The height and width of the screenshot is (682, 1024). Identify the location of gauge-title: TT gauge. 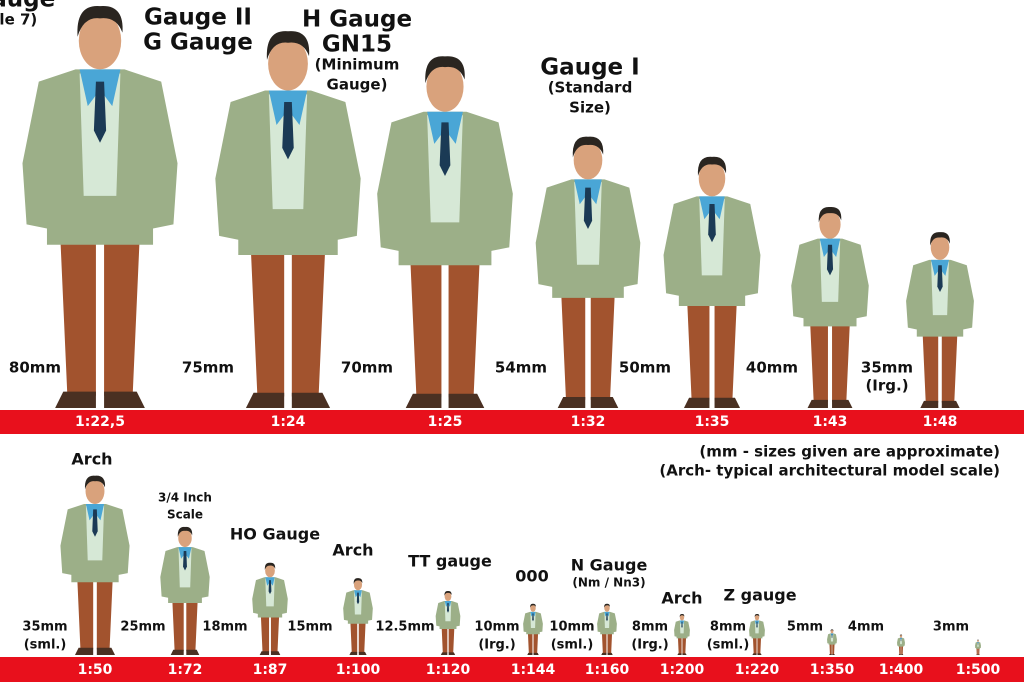
(450, 561).